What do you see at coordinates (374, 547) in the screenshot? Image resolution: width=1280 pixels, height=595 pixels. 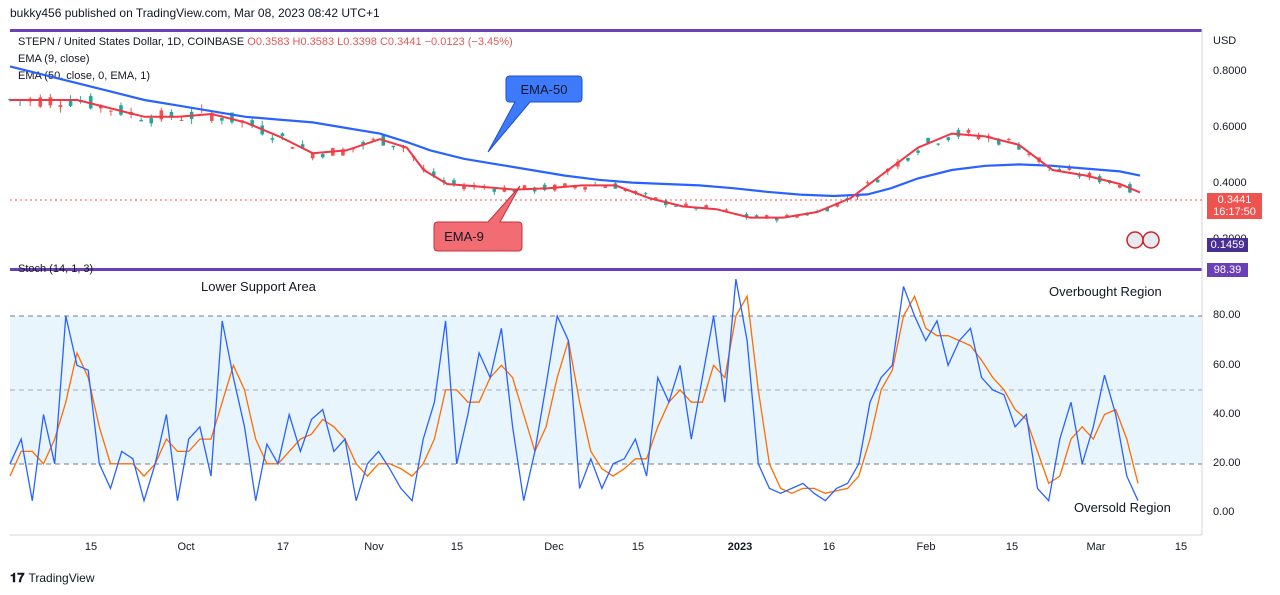 I see `time-tick-label: Nov` at bounding box center [374, 547].